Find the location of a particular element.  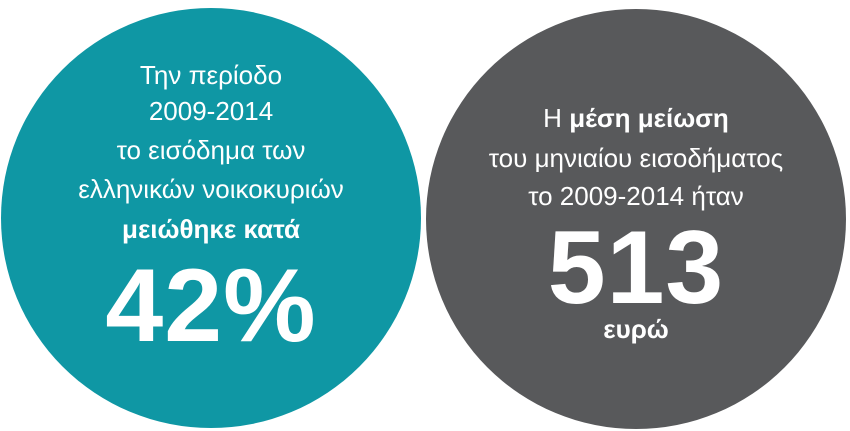

big-figure: 513 is located at coordinates (636, 268).